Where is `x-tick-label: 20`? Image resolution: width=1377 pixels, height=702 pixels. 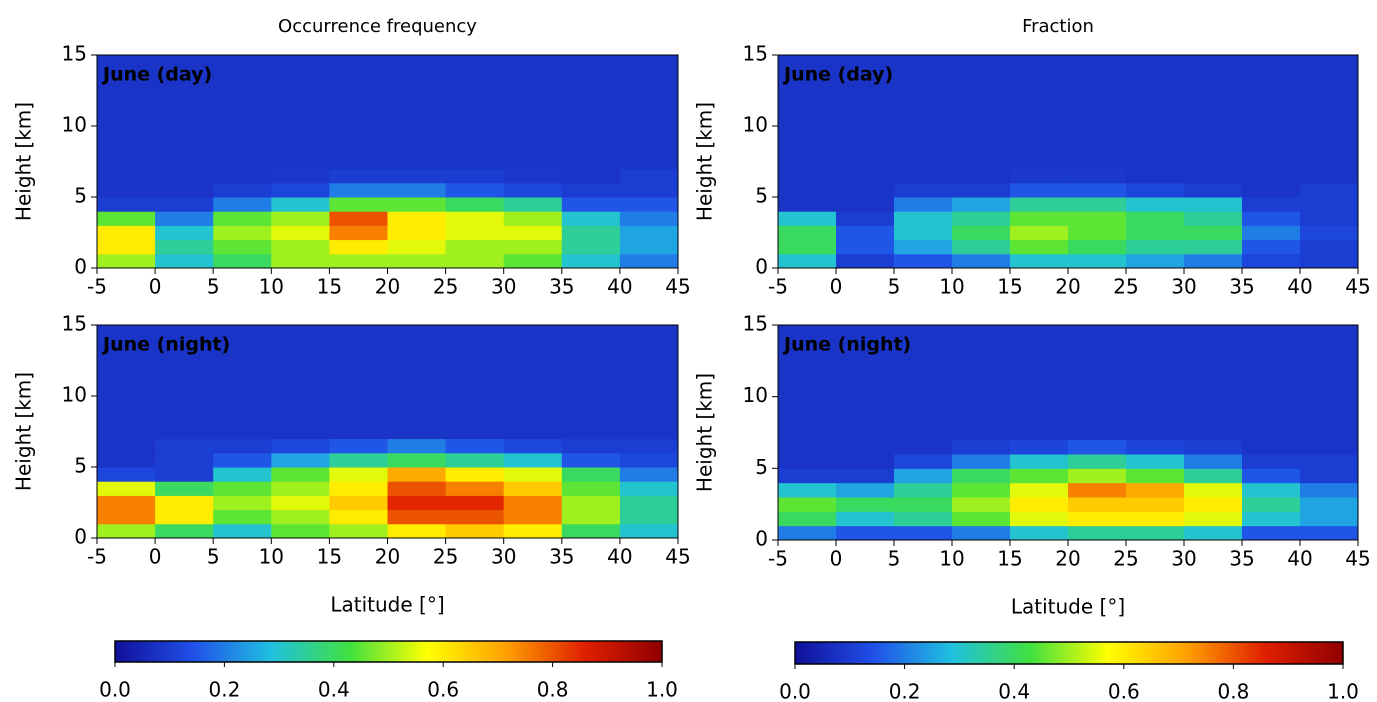 x-tick-label: 20 is located at coordinates (1067, 559).